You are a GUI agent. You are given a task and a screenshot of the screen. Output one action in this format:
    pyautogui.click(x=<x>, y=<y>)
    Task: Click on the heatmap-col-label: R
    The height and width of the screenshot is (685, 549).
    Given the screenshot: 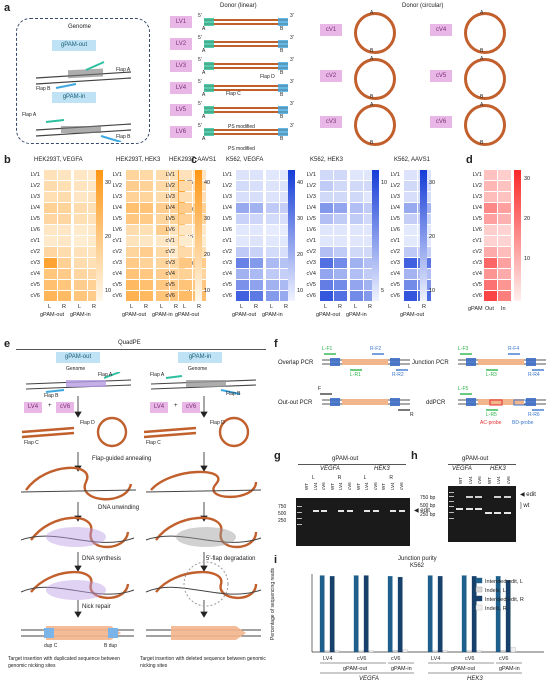 What is the action you would take?
    pyautogui.click(x=370, y=307)
    